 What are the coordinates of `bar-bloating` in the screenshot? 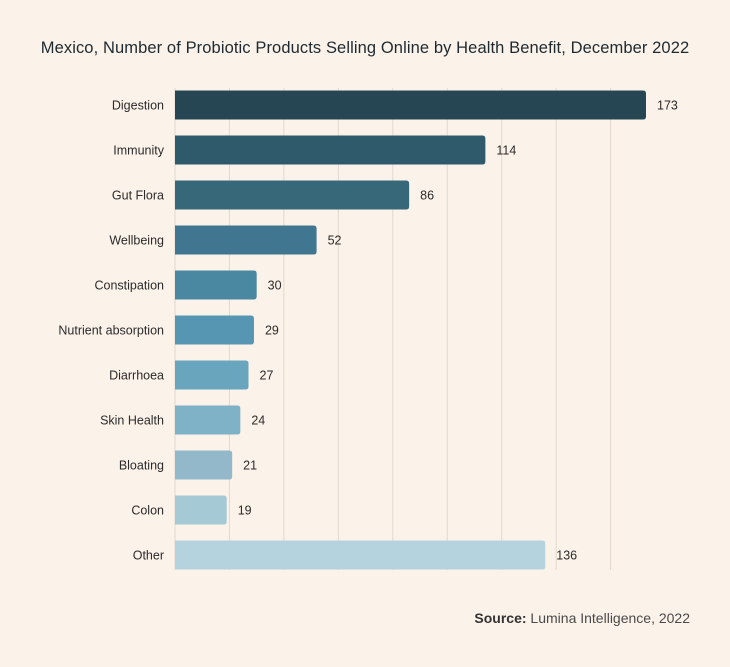 It's located at (204, 465).